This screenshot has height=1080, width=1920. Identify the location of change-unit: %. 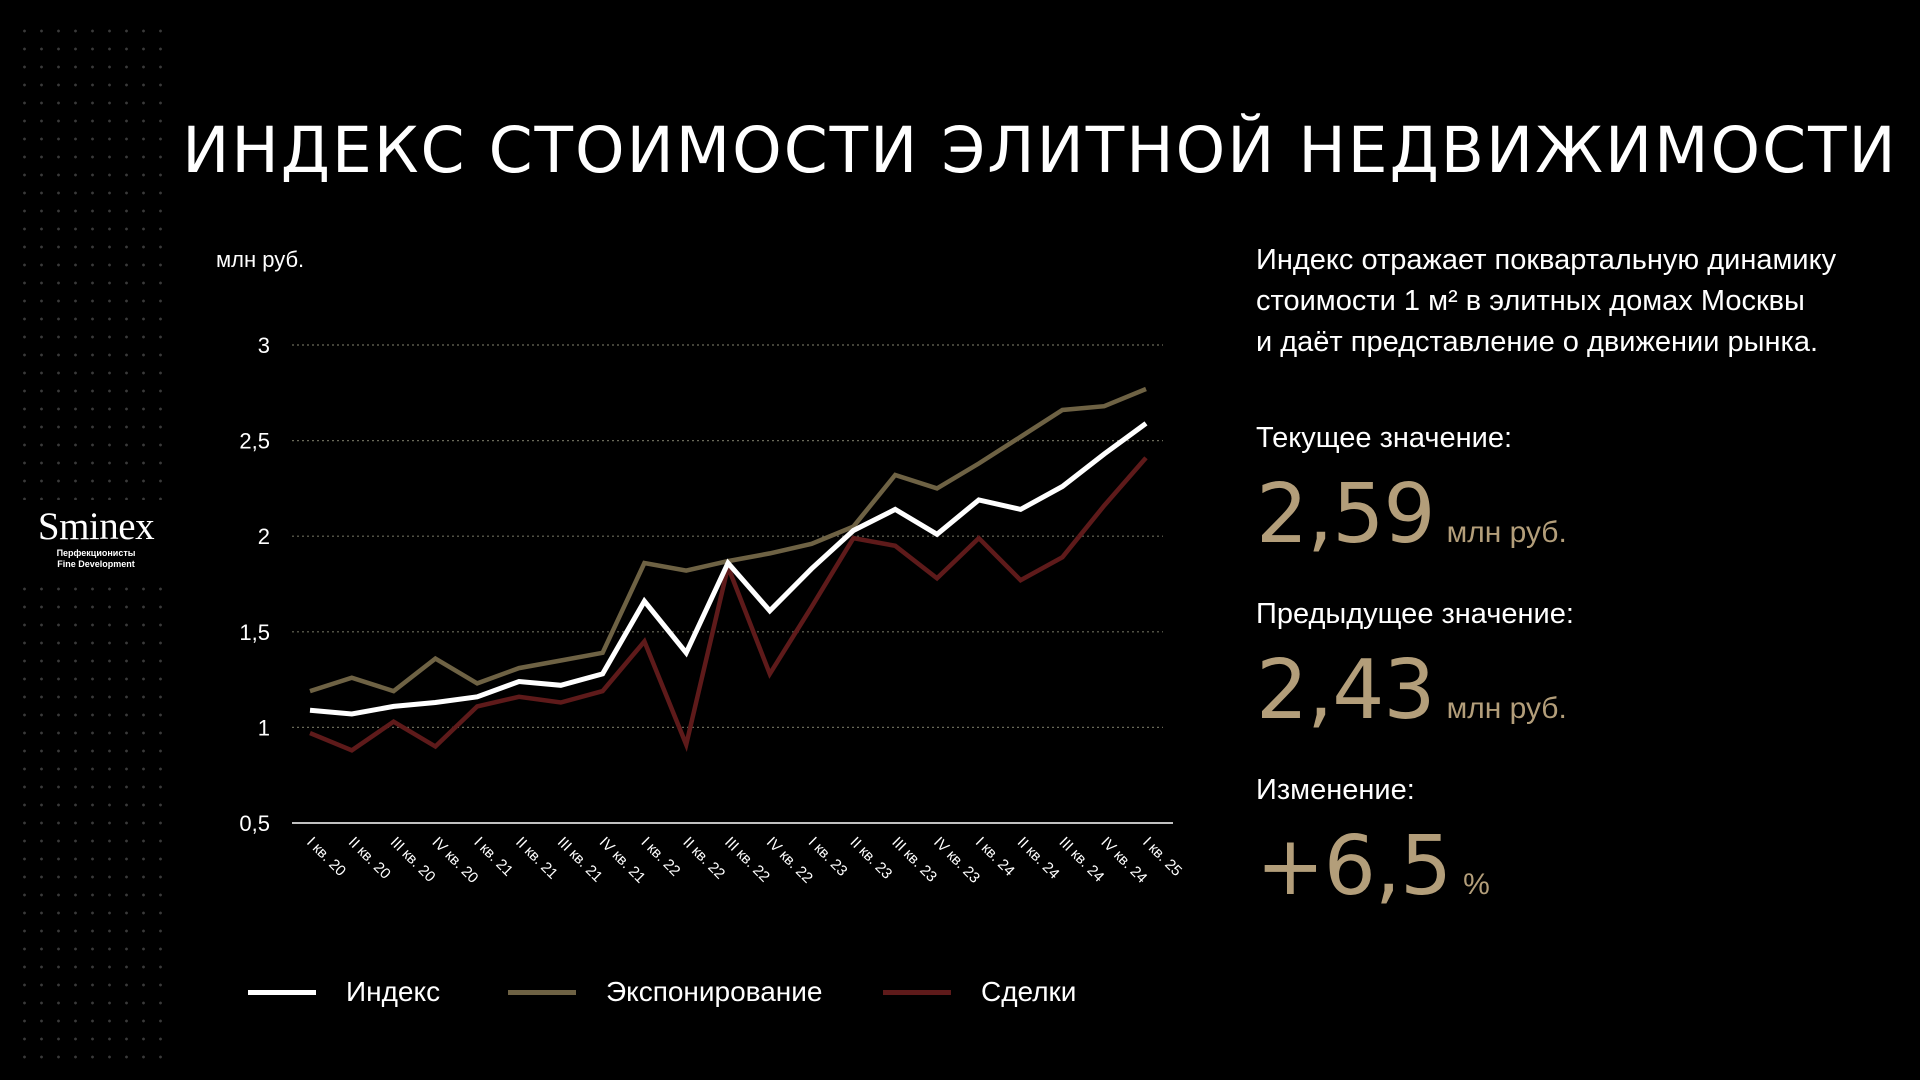
(1476, 884).